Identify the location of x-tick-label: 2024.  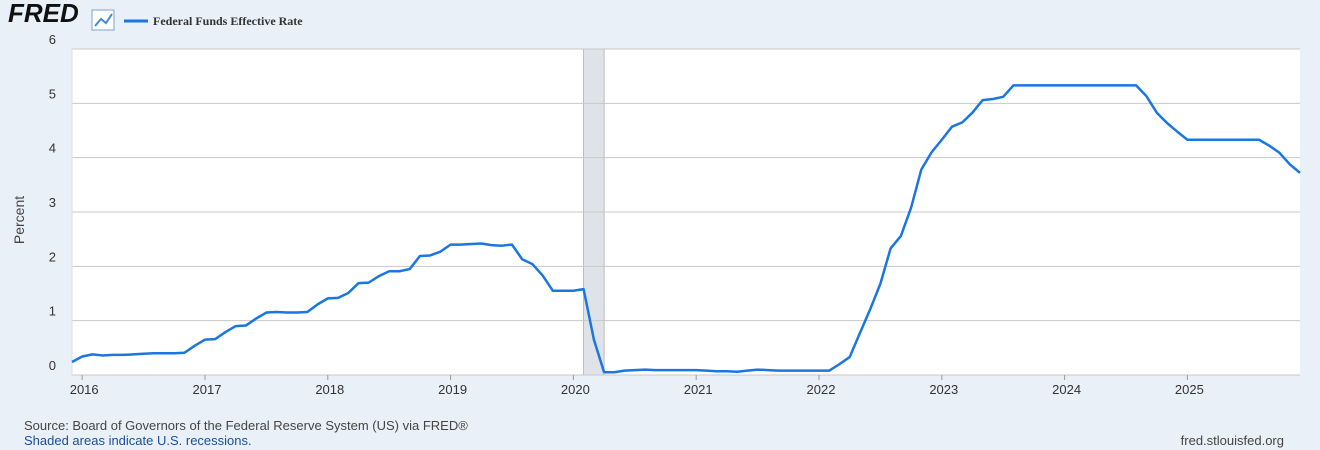
(1066, 389).